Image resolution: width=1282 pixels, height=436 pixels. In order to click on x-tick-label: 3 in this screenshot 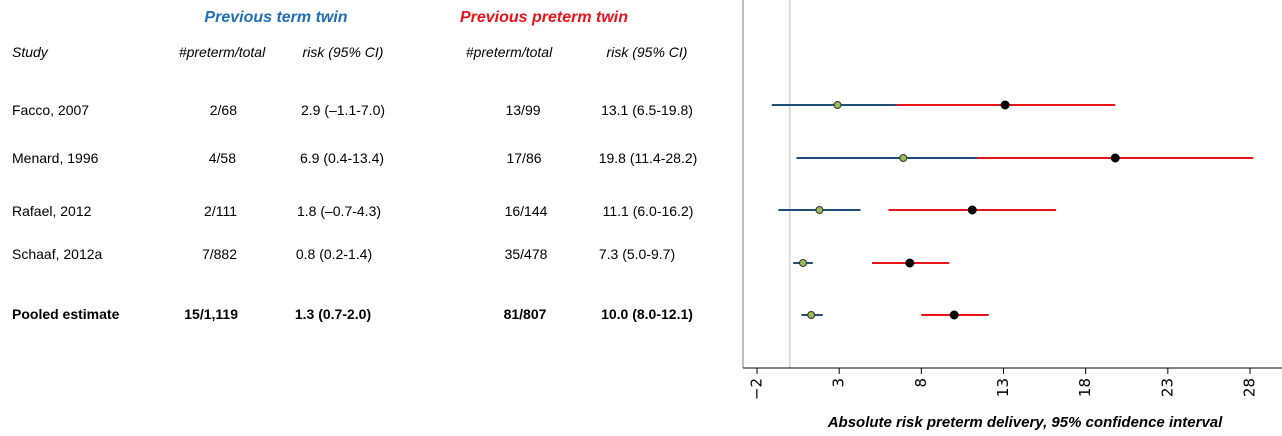, I will do `click(839, 383)`.